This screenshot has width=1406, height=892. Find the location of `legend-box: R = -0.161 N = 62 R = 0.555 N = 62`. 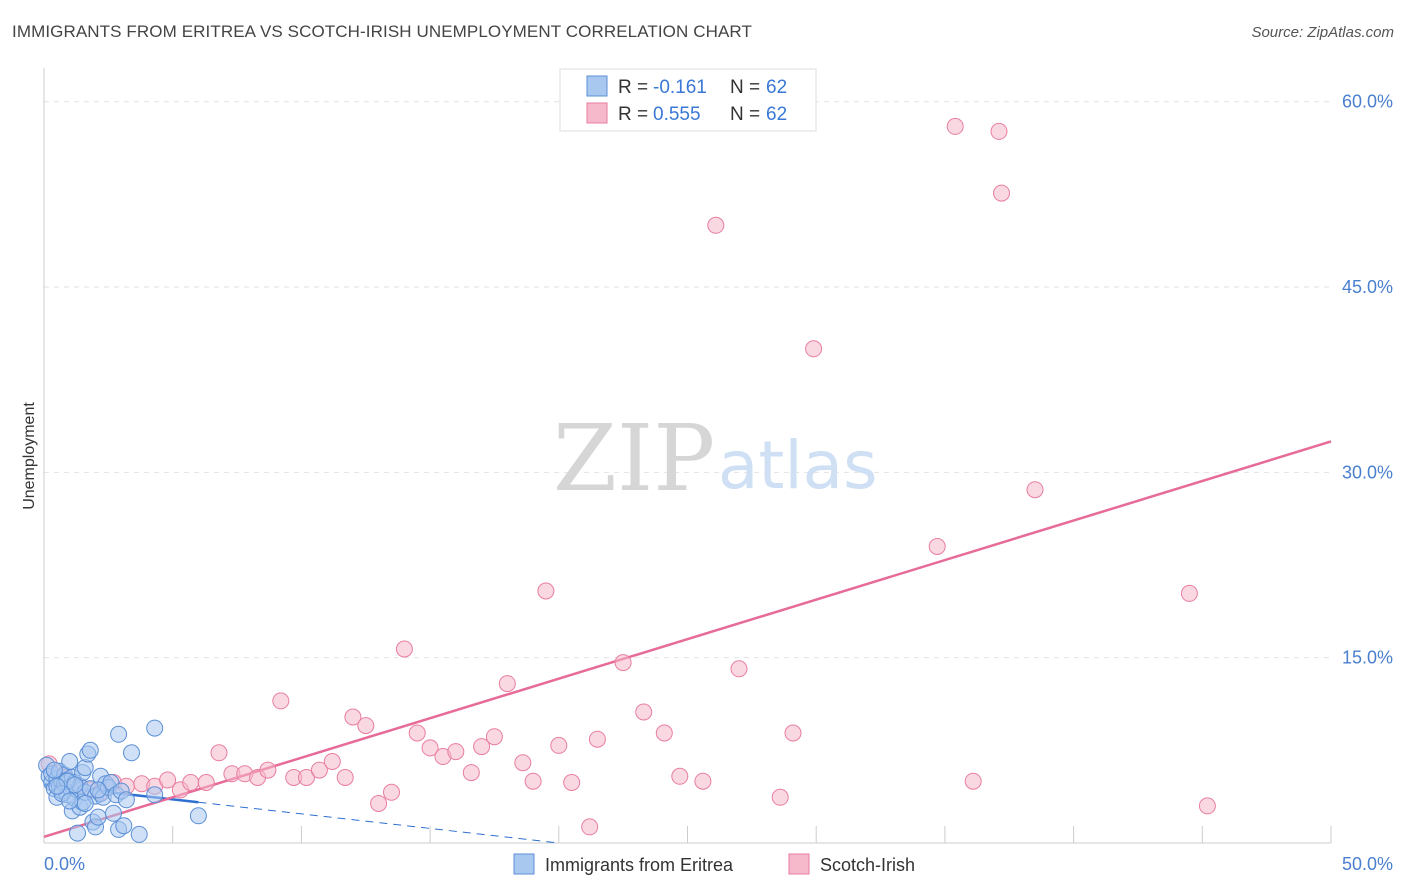

legend-box: R = -0.161 N = 62 R = 0.555 N = 62 is located at coordinates (688, 100).